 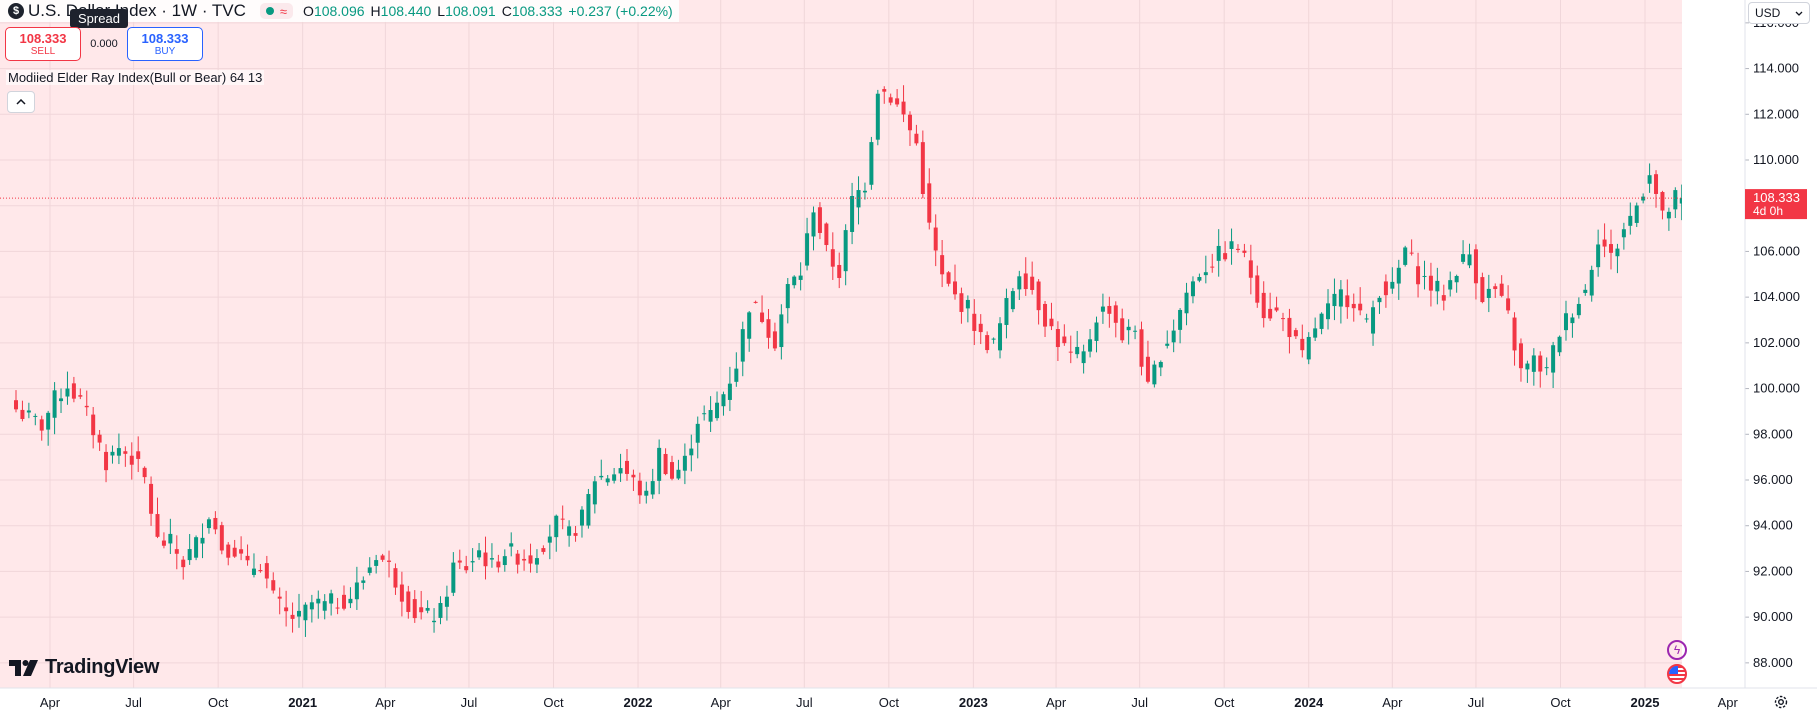 What do you see at coordinates (638, 702) in the screenshot?
I see `x-tick-label: 2022` at bounding box center [638, 702].